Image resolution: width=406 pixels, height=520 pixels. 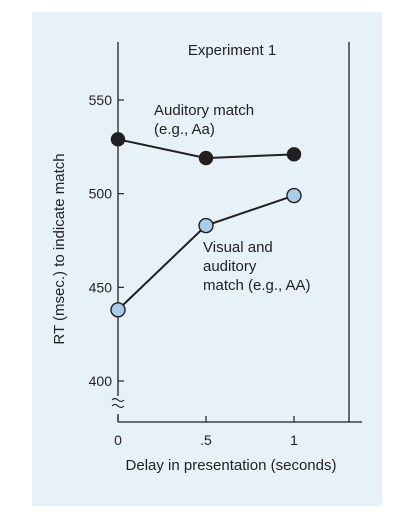 I want to click on y-tick-label: 550, so click(x=101, y=100).